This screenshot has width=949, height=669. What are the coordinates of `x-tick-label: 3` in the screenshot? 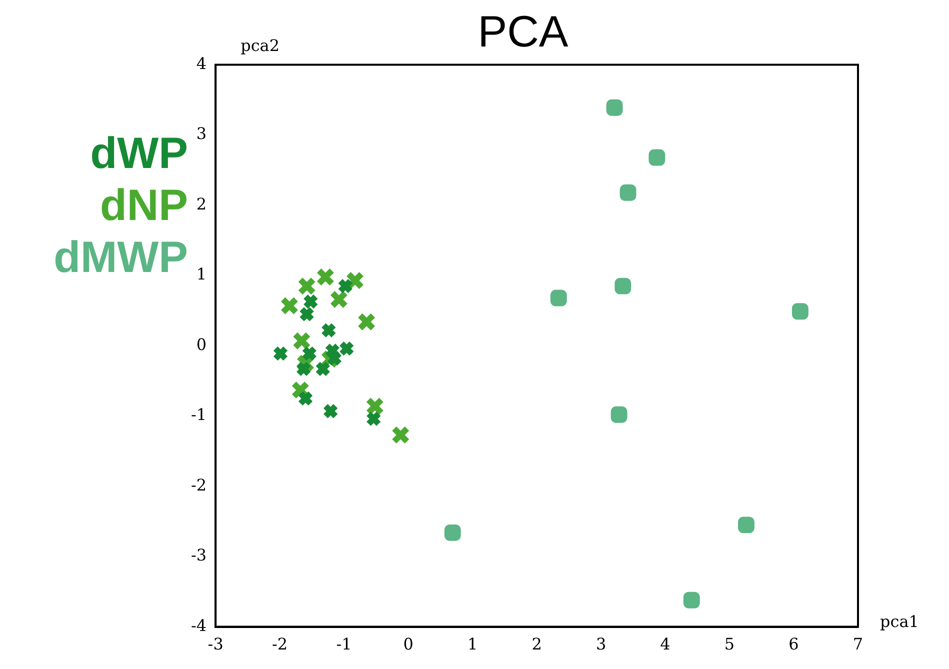 It's located at (601, 644).